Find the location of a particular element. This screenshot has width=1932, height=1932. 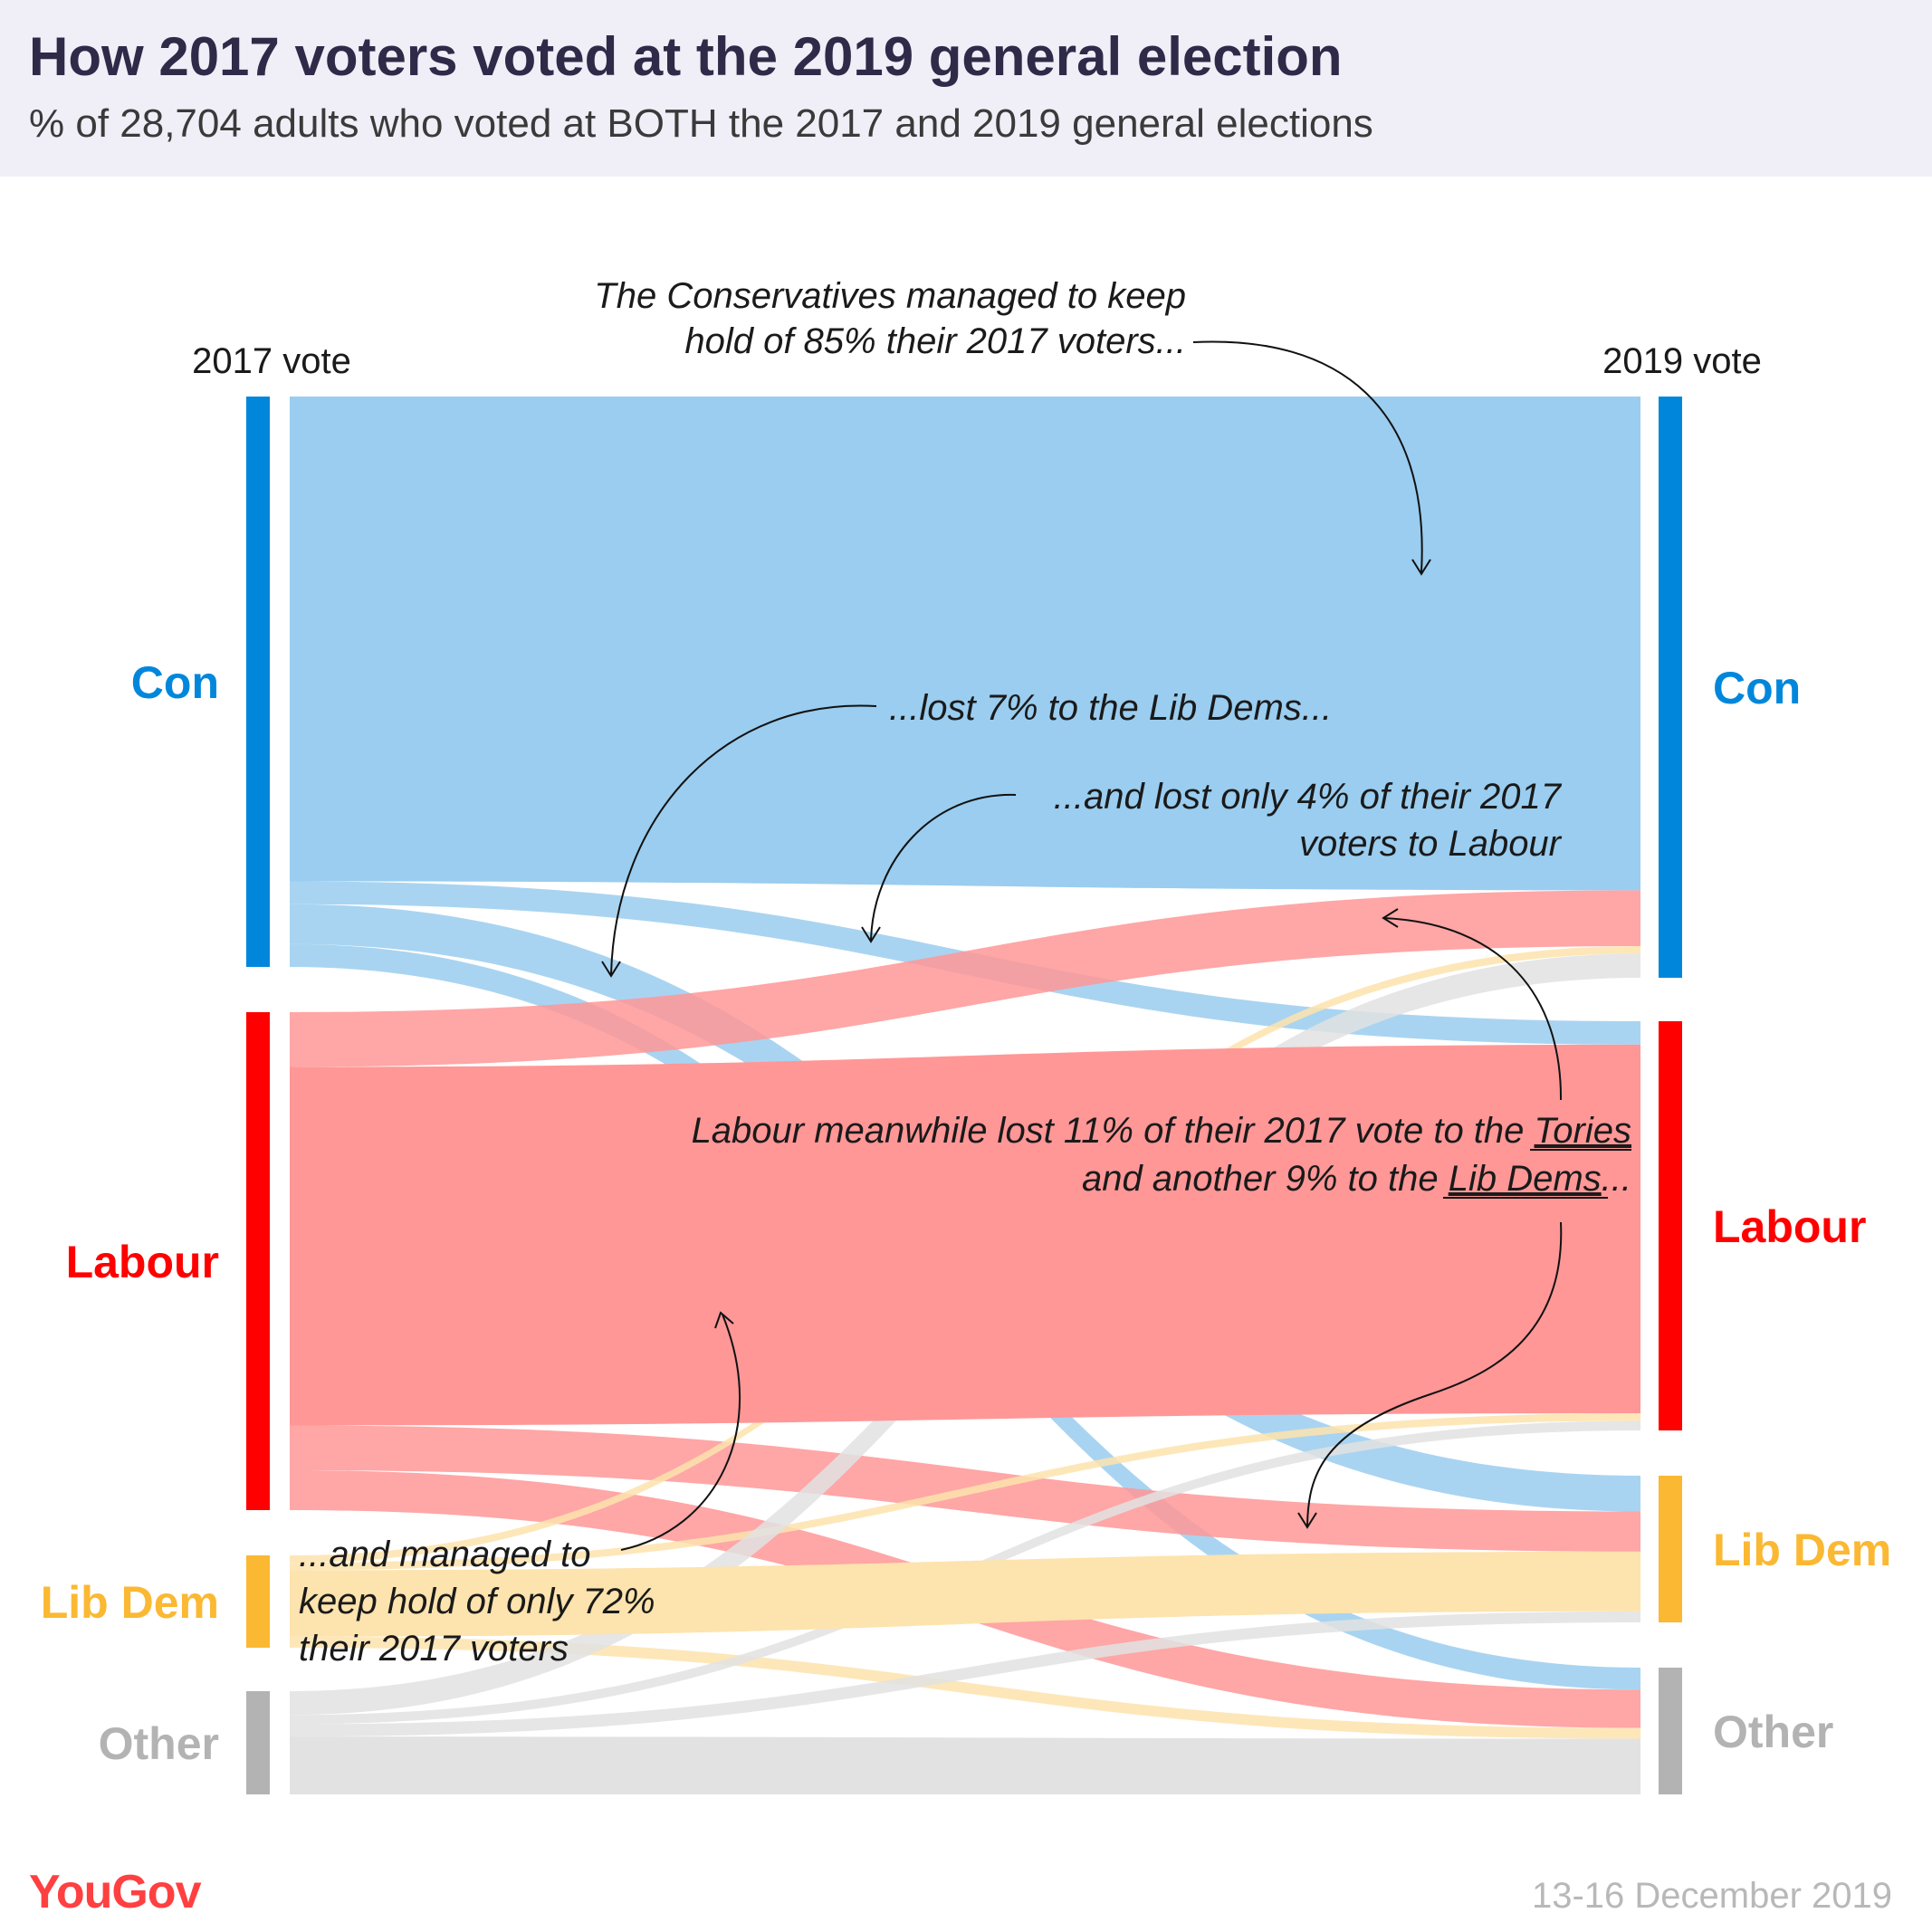

flow-lib-dem-to-lib-dem is located at coordinates (965, 1594).